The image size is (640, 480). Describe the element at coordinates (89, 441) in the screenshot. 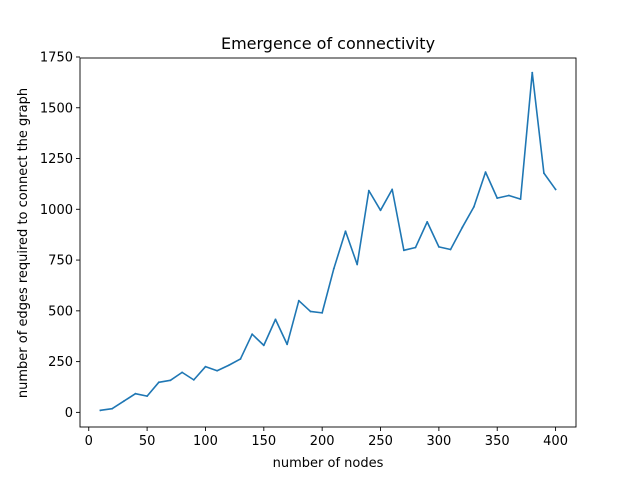

I see `x-tick-label: 0` at that location.